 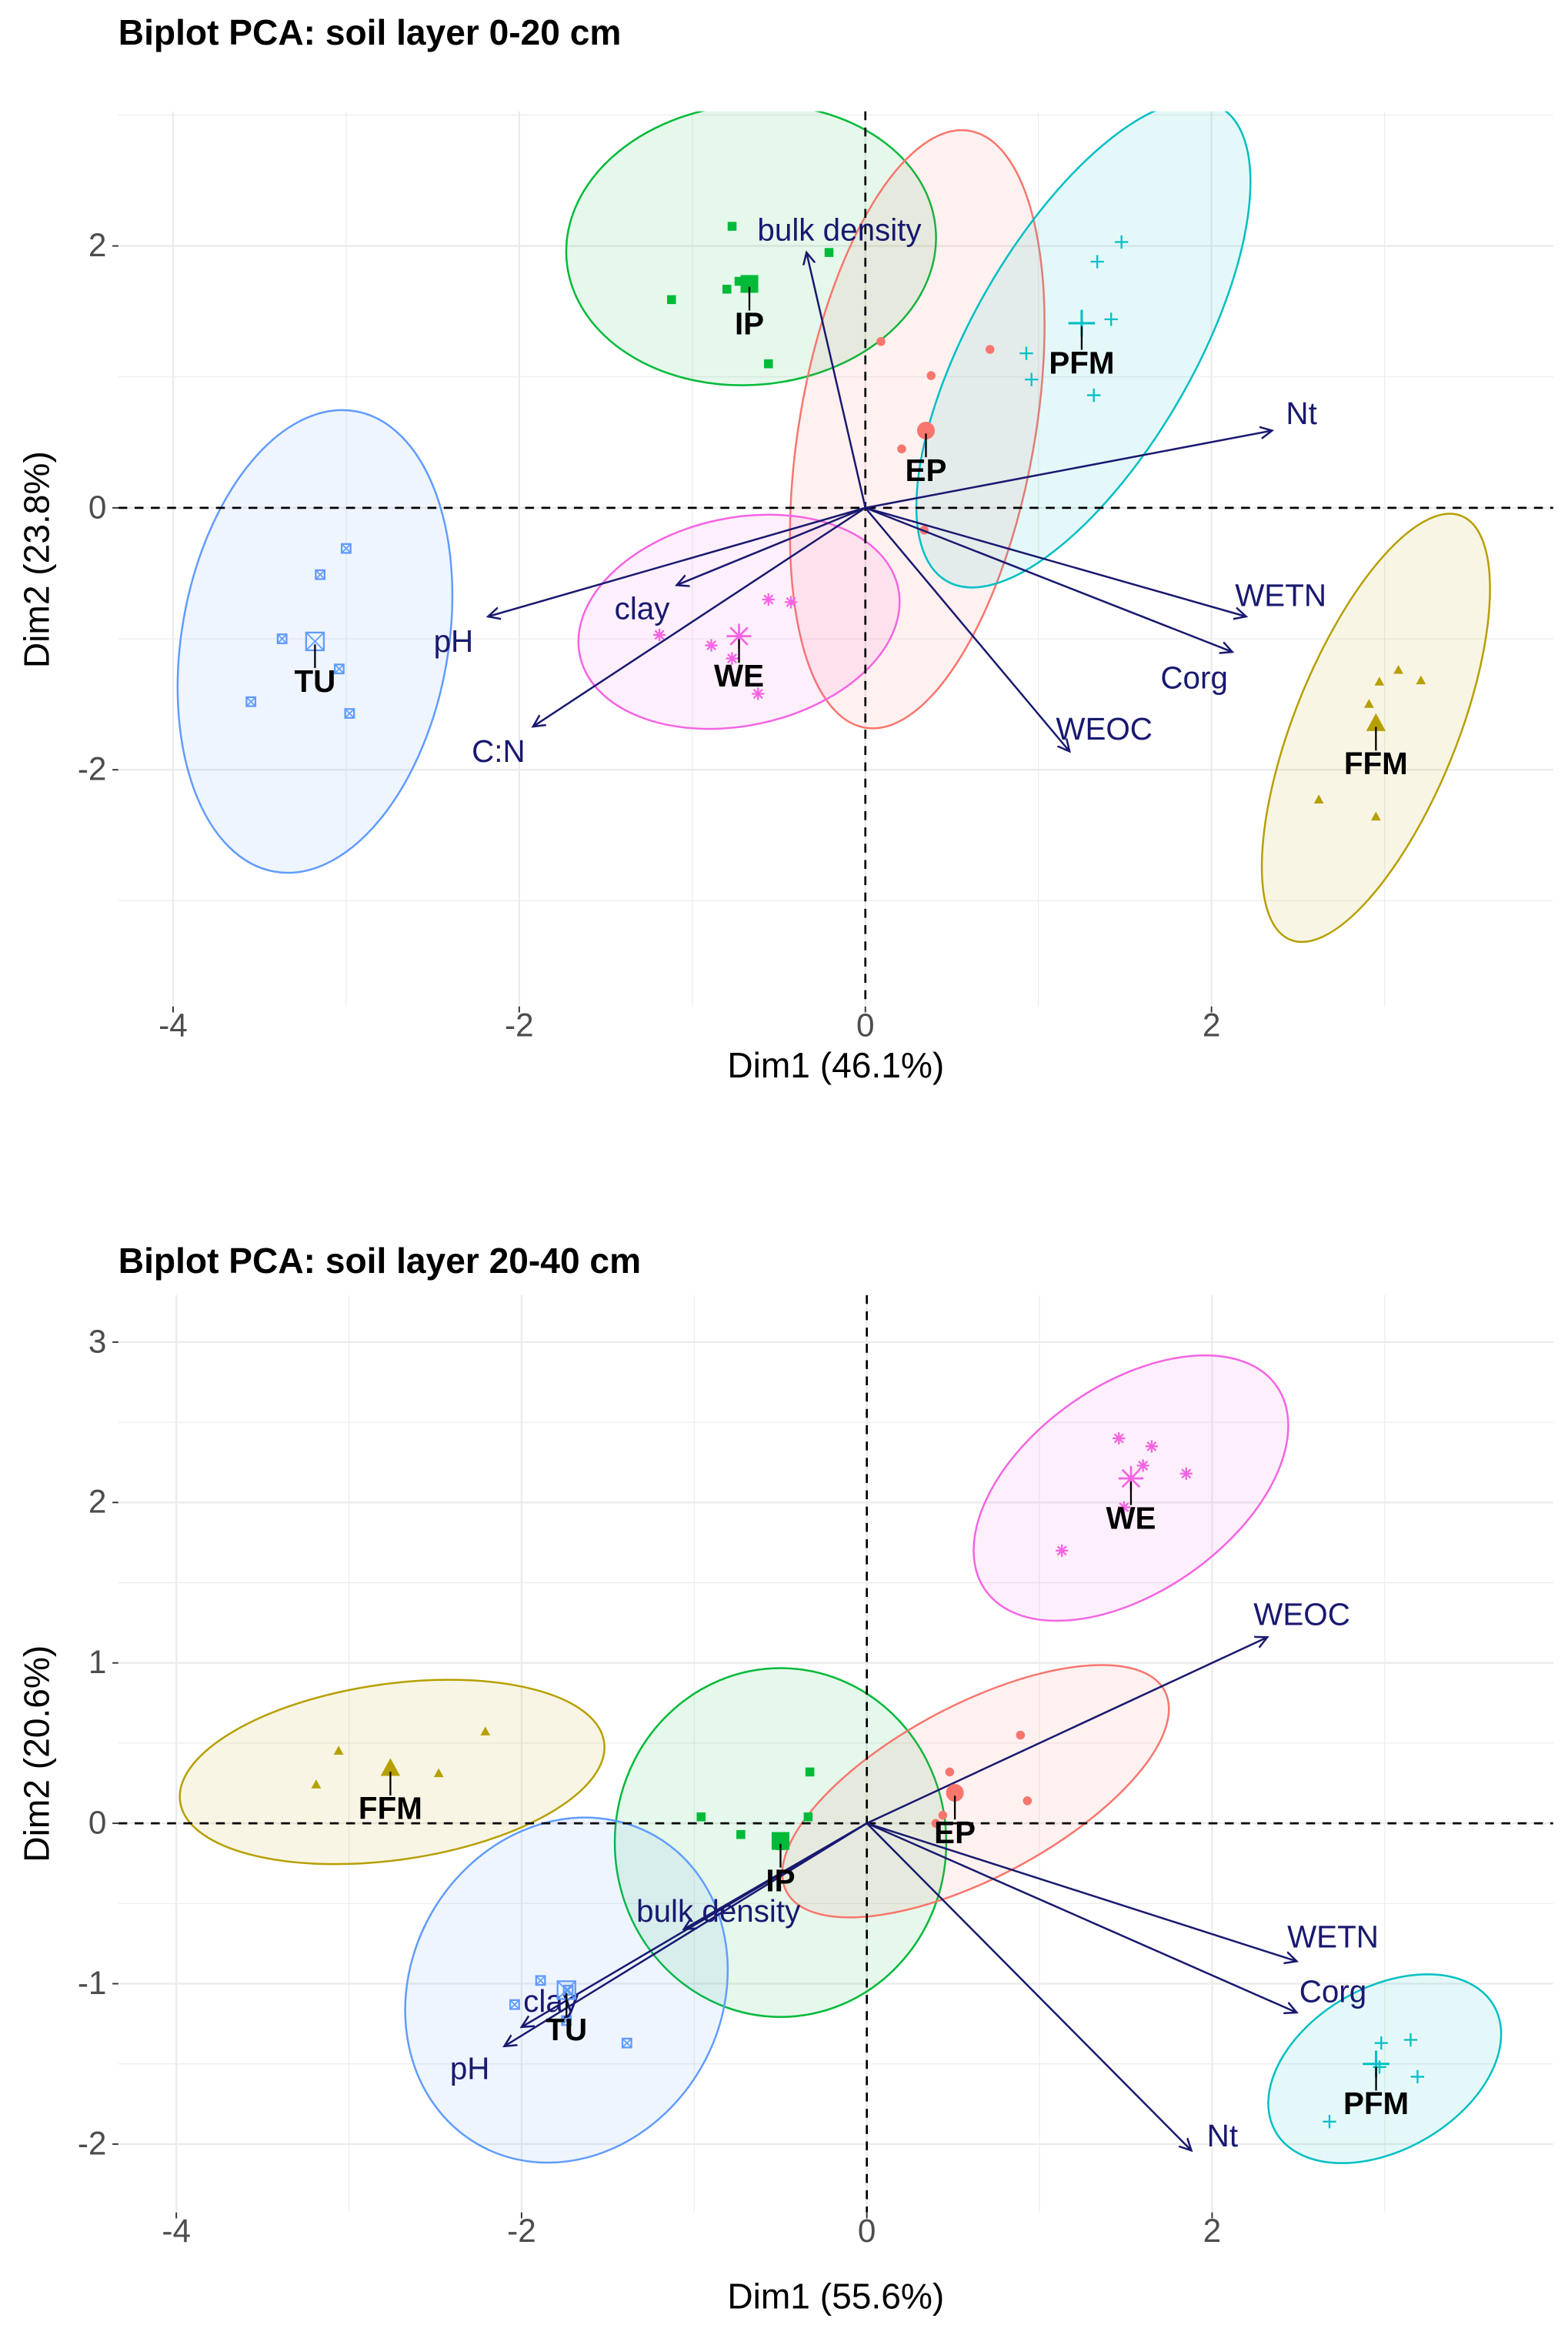 What do you see at coordinates (97, 1662) in the screenshot?
I see `y-tick-label: 1` at bounding box center [97, 1662].